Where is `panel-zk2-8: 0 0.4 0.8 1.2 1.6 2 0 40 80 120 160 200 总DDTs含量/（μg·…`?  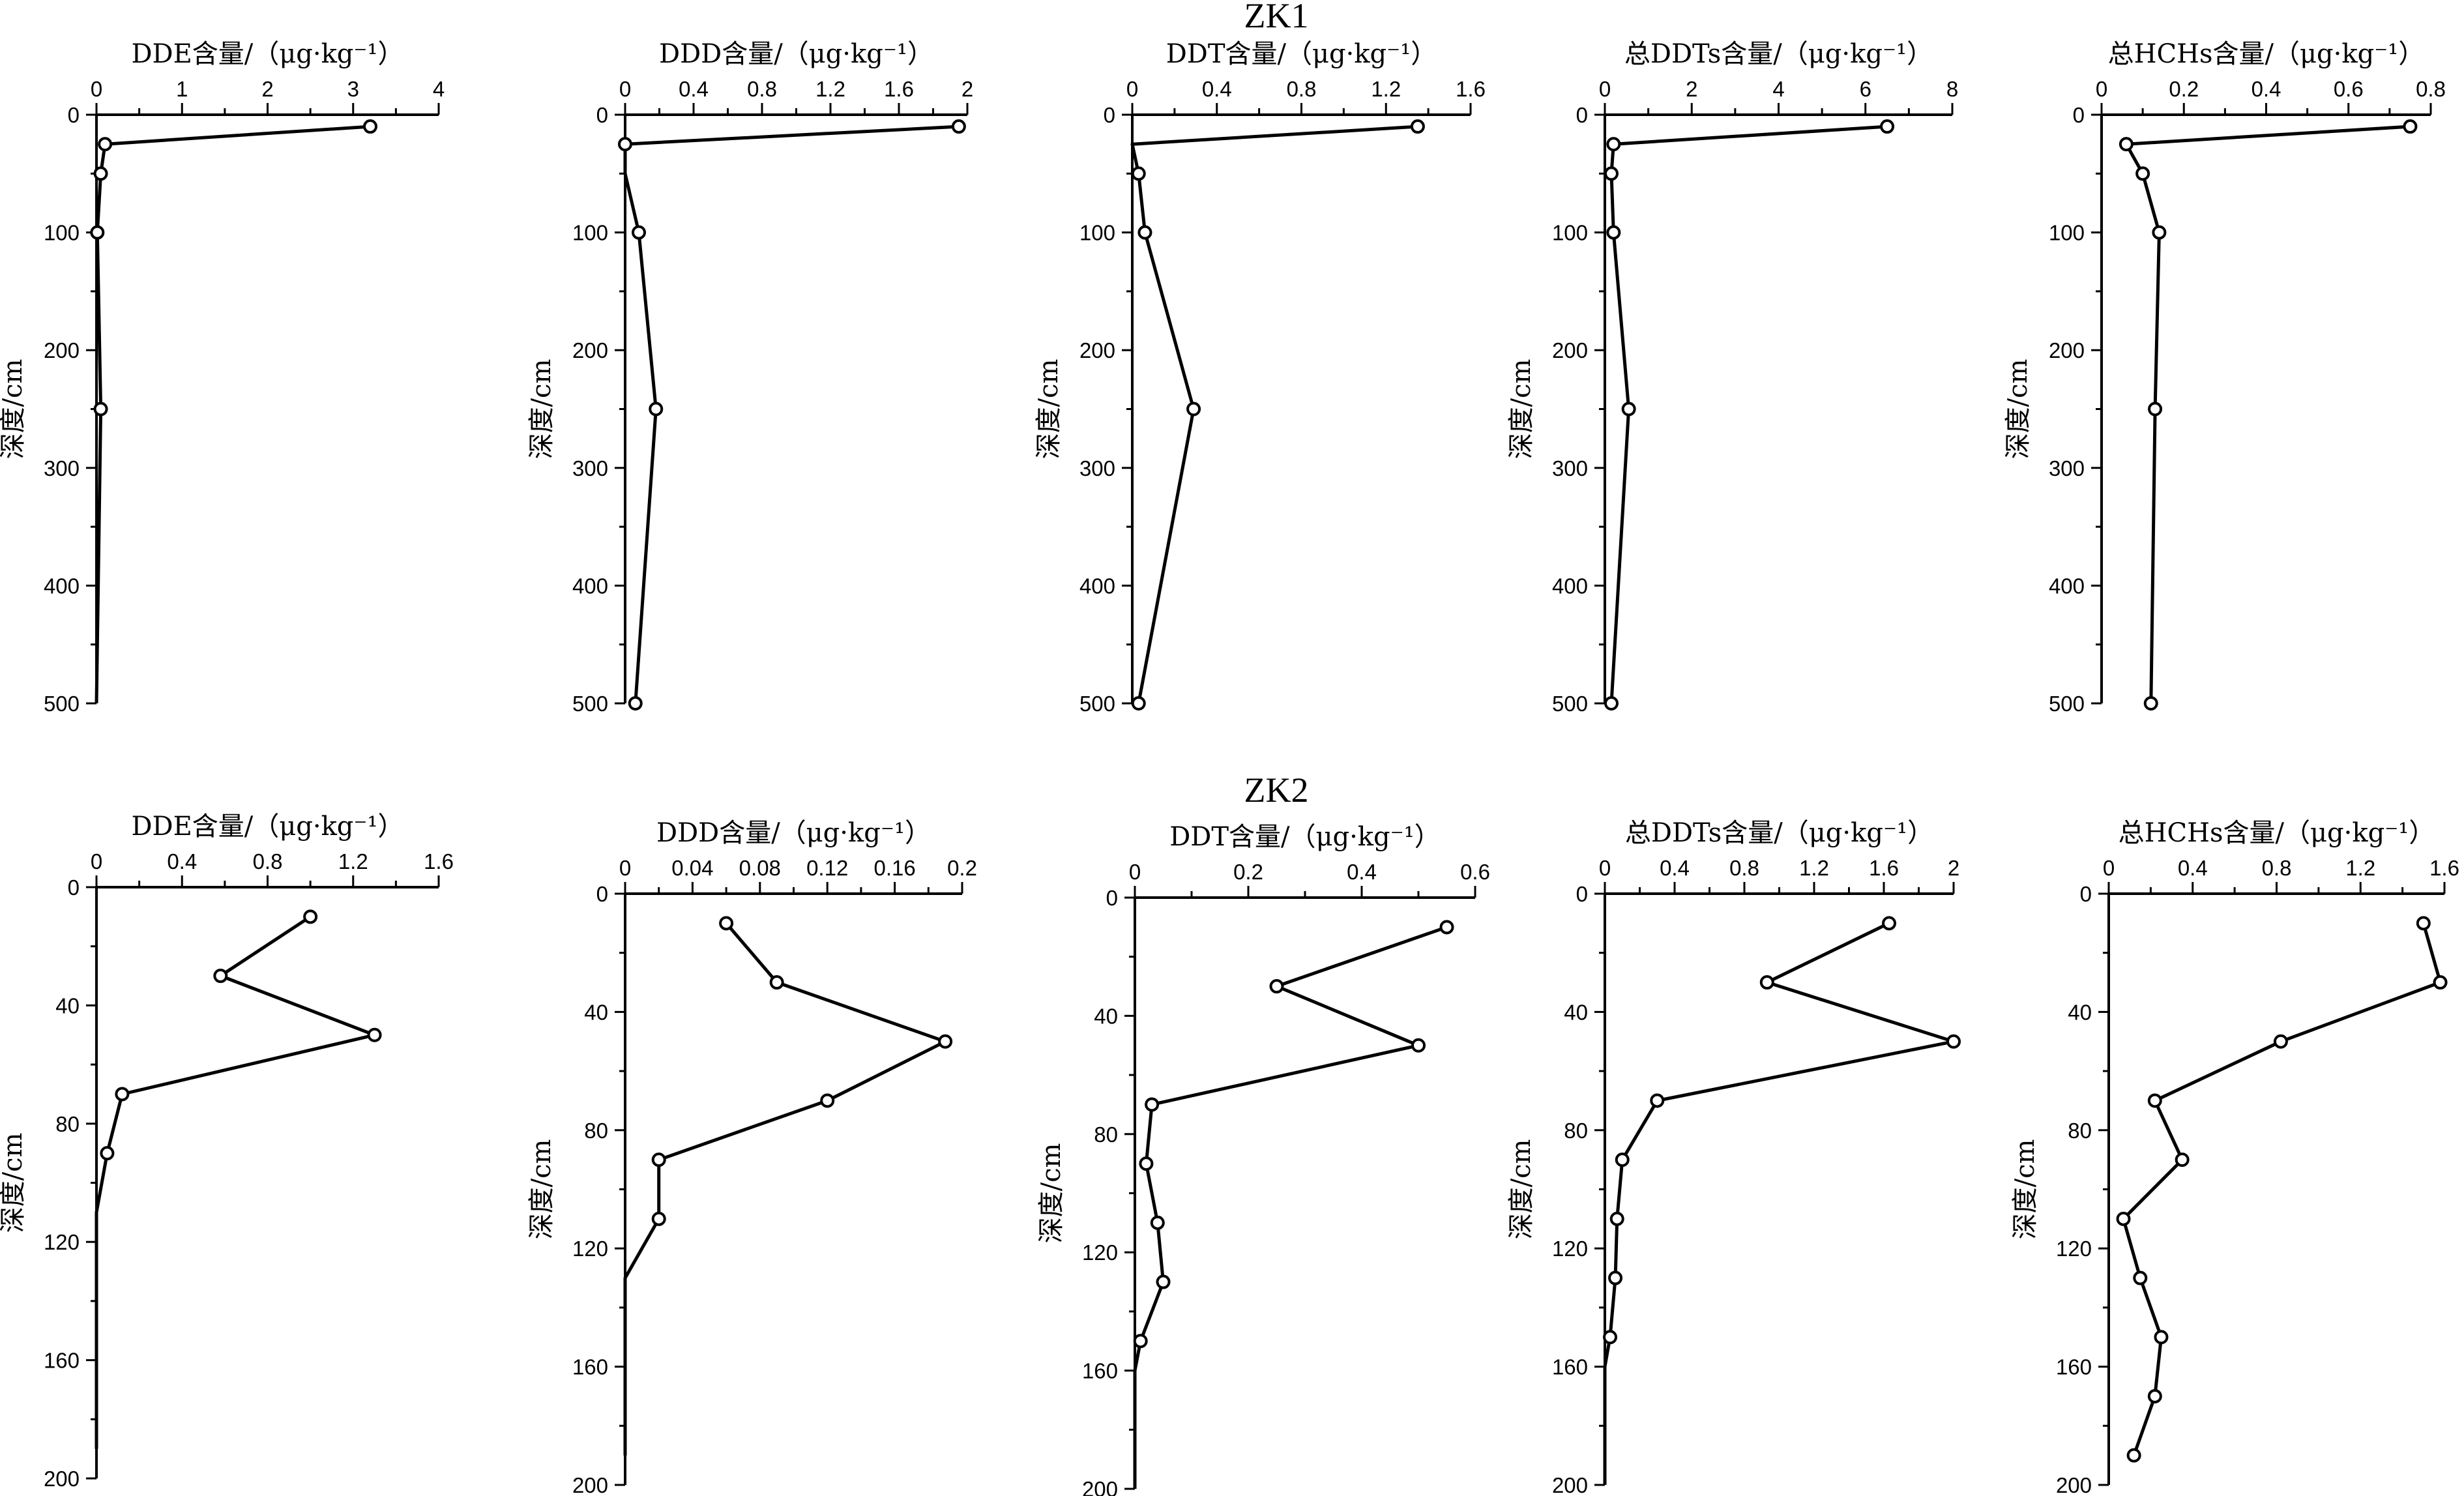
panel-zk2-8: 0 0.4 0.8 1.2 1.6 2 0 40 80 120 160 200 总DDTs含量/（μg·… is located at coordinates (1734, 1157).